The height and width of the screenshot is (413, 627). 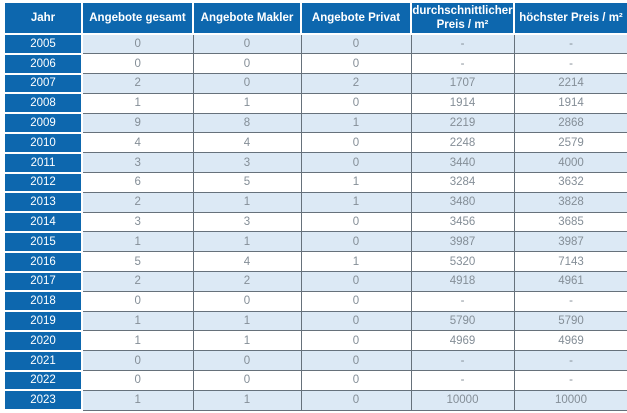 What do you see at coordinates (43, 301) in the screenshot?
I see `year-cell: 2018` at bounding box center [43, 301].